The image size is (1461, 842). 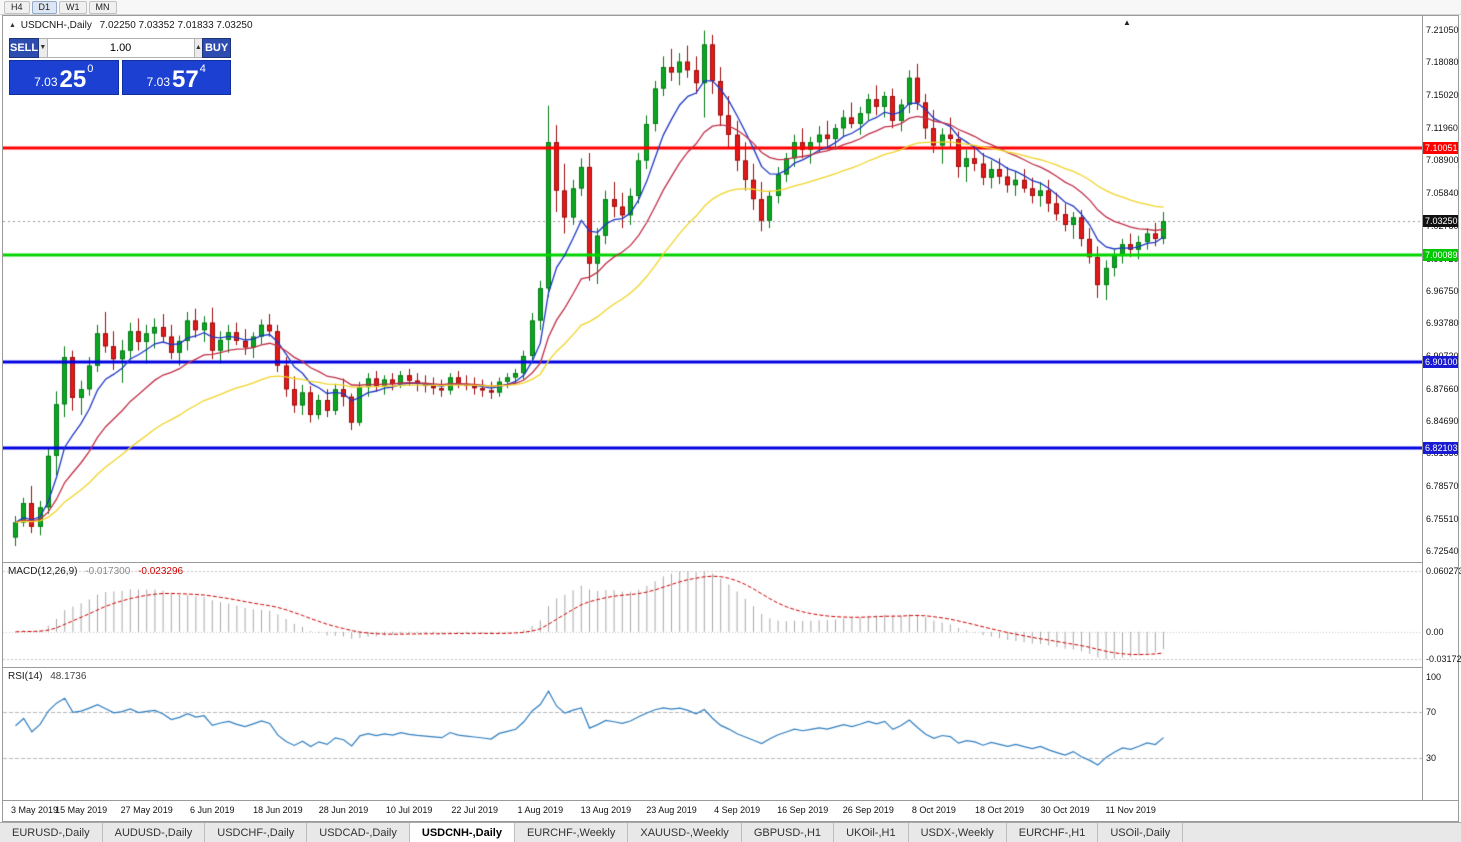 What do you see at coordinates (12, 25) in the screenshot?
I see `symbol-marker-icon: ▲` at bounding box center [12, 25].